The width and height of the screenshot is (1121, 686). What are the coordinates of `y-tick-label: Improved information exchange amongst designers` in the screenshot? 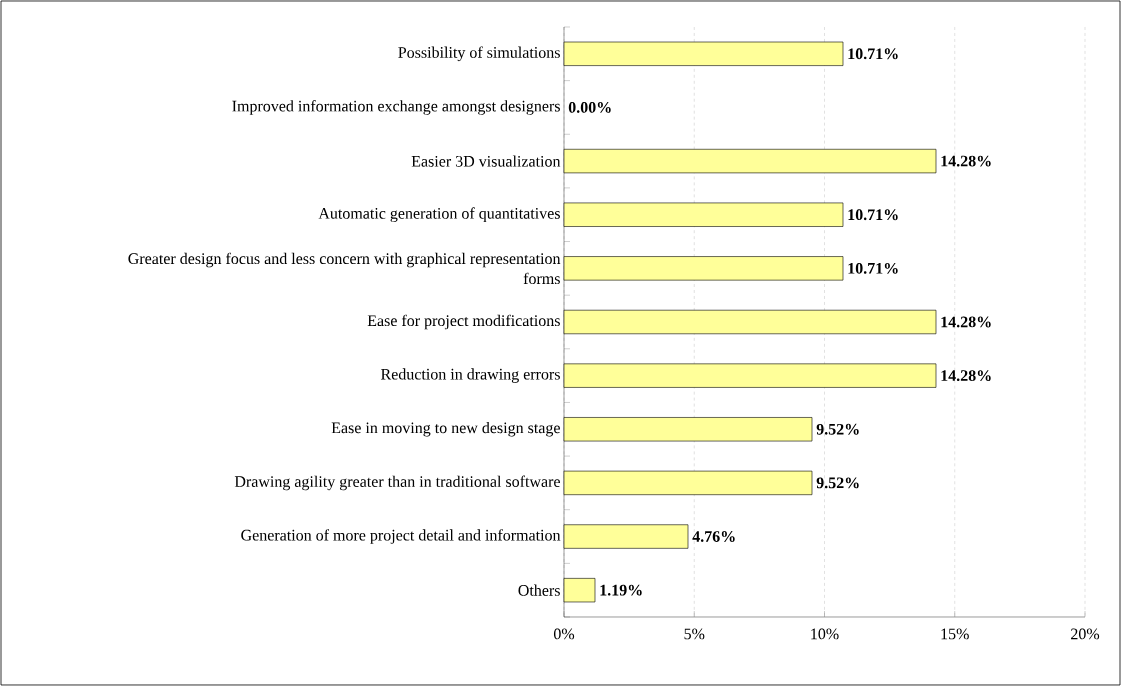 It's located at (396, 107).